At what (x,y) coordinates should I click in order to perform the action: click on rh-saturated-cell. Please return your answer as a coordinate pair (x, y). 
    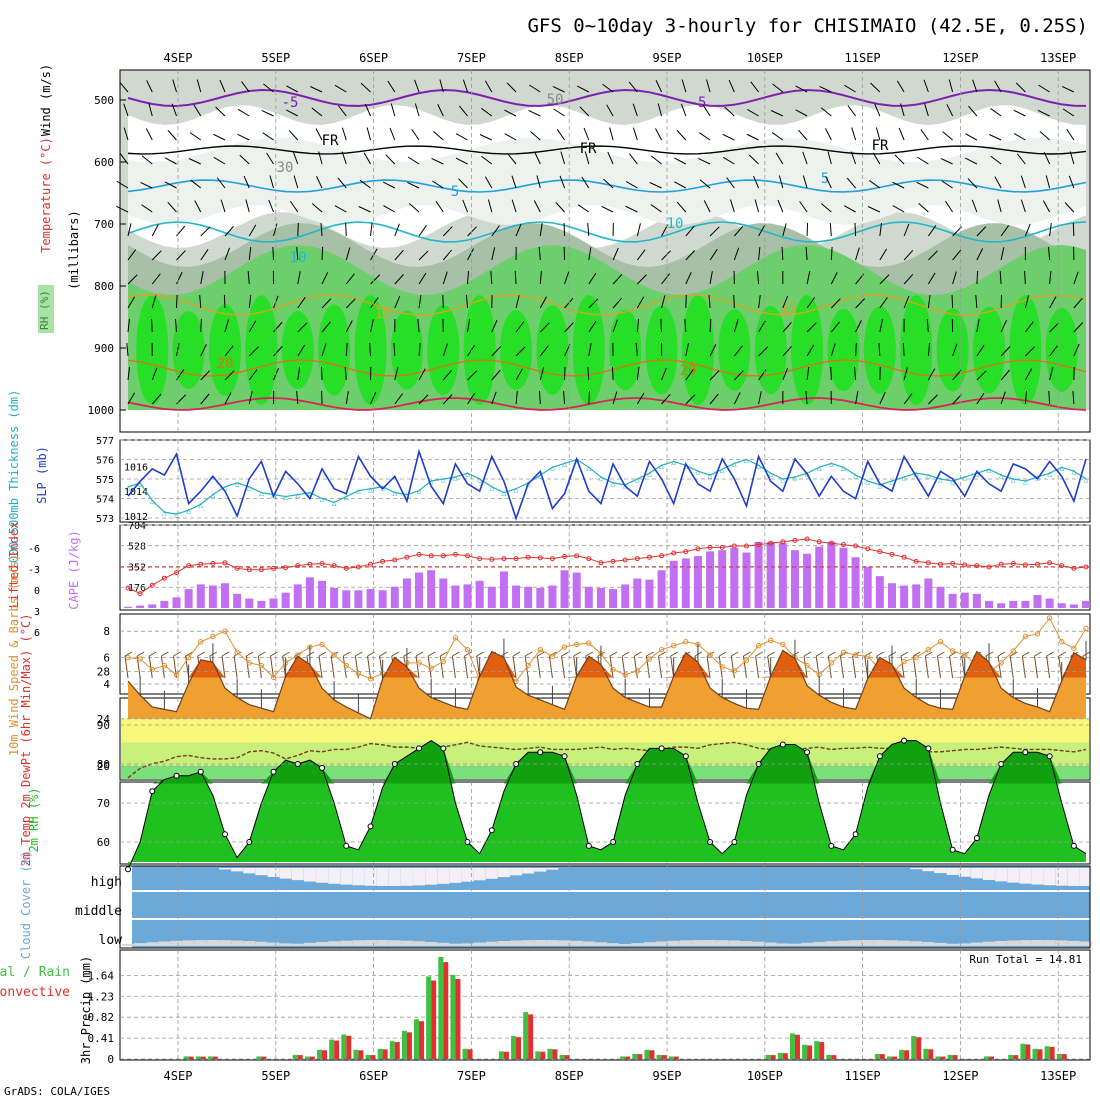
    Looking at the image, I should click on (1061, 350).